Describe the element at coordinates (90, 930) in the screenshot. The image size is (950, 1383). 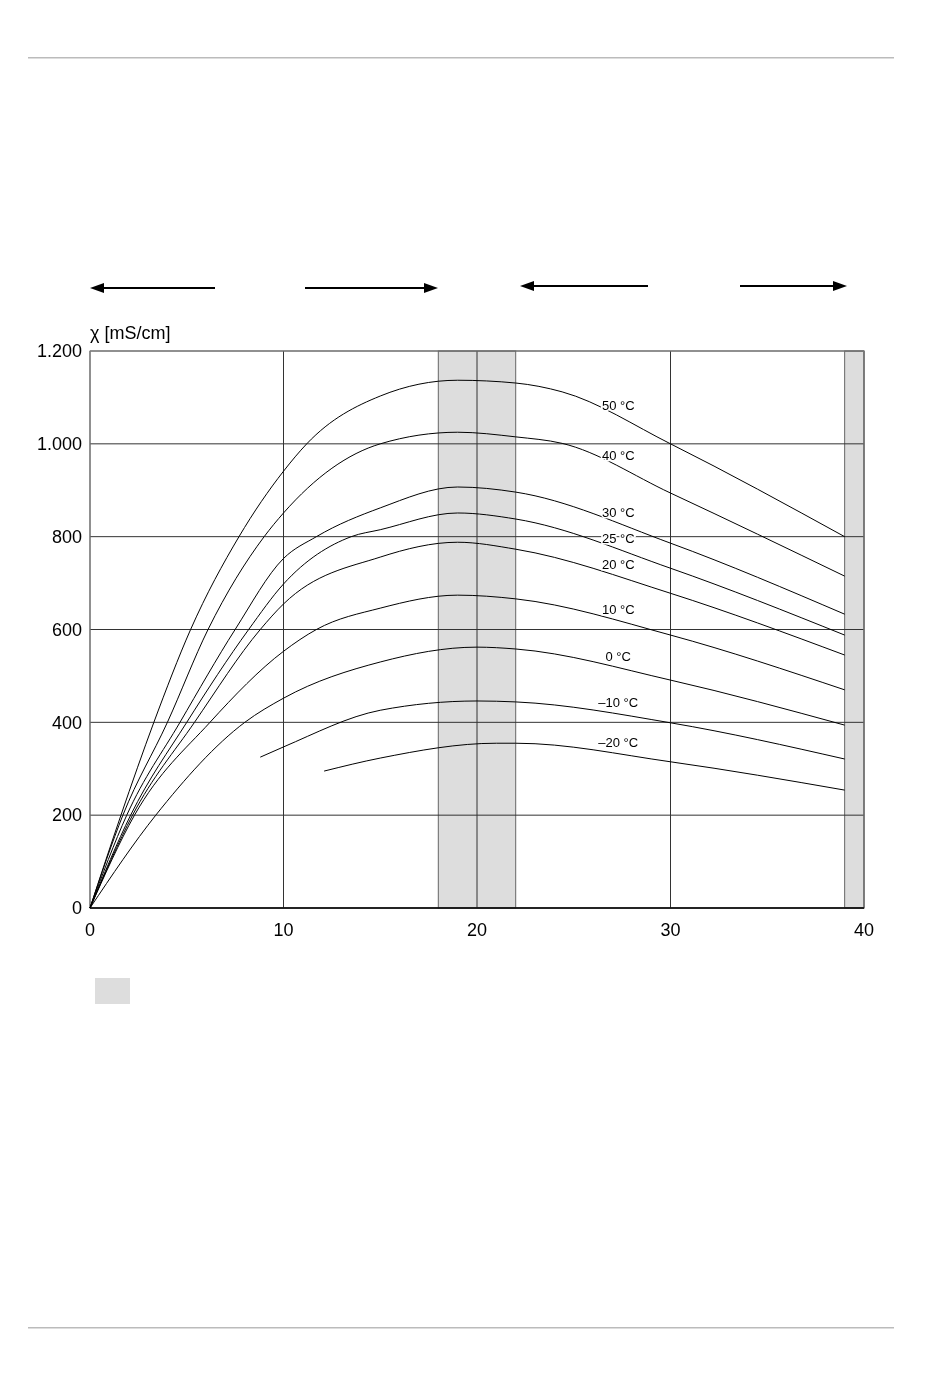
I see `x-tick-label: 0` at that location.